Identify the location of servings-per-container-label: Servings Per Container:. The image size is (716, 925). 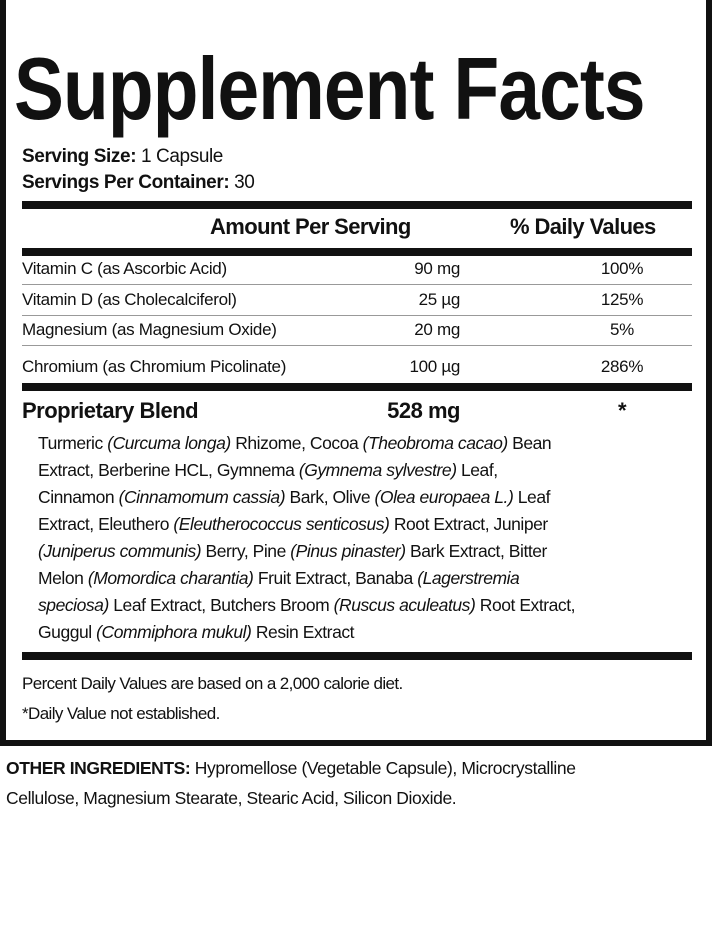
(126, 182).